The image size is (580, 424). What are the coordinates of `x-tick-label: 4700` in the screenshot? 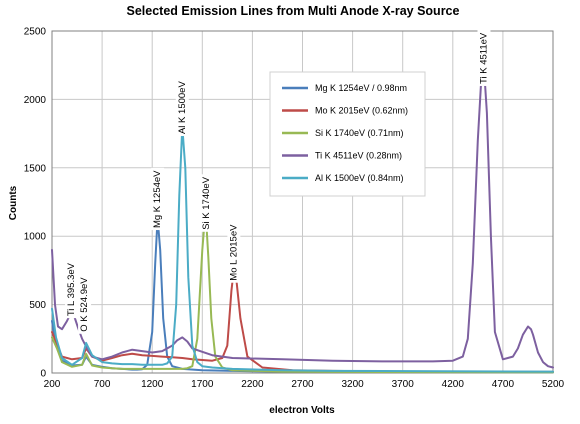 It's located at (503, 384).